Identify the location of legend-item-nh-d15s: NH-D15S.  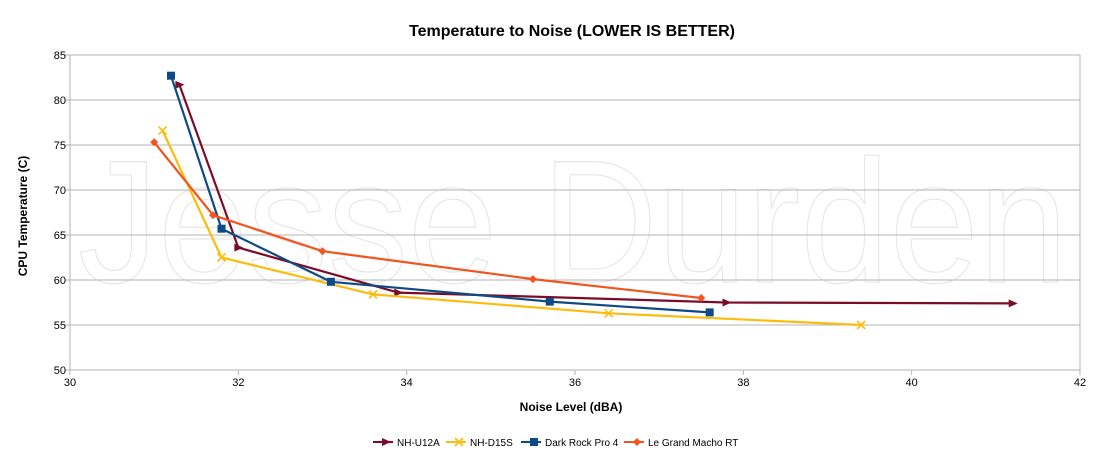
(479, 443).